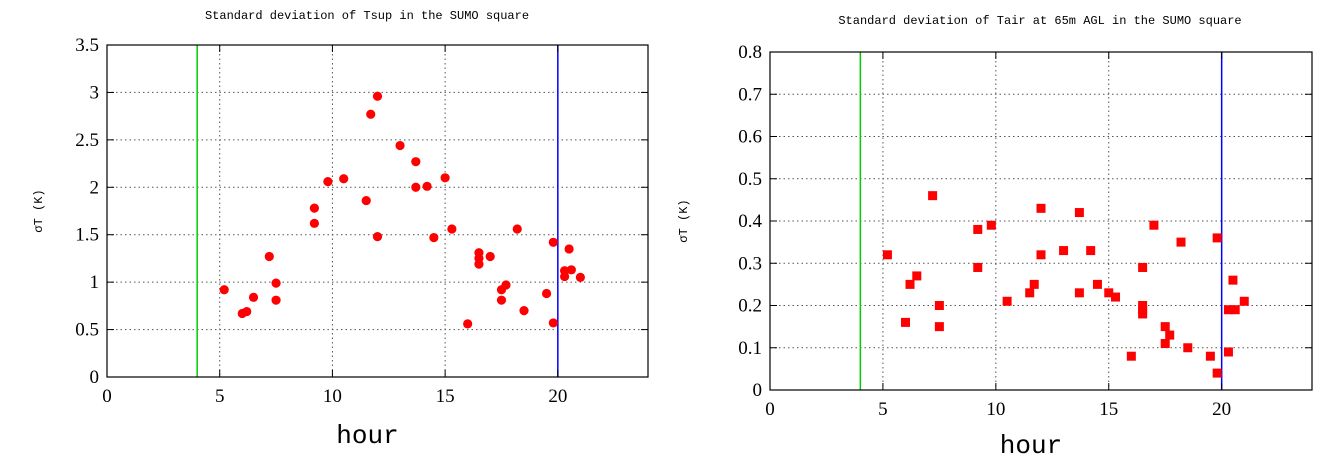 The width and height of the screenshot is (1325, 458). Describe the element at coordinates (107, 396) in the screenshot. I see `x-tick-label: 0` at that location.